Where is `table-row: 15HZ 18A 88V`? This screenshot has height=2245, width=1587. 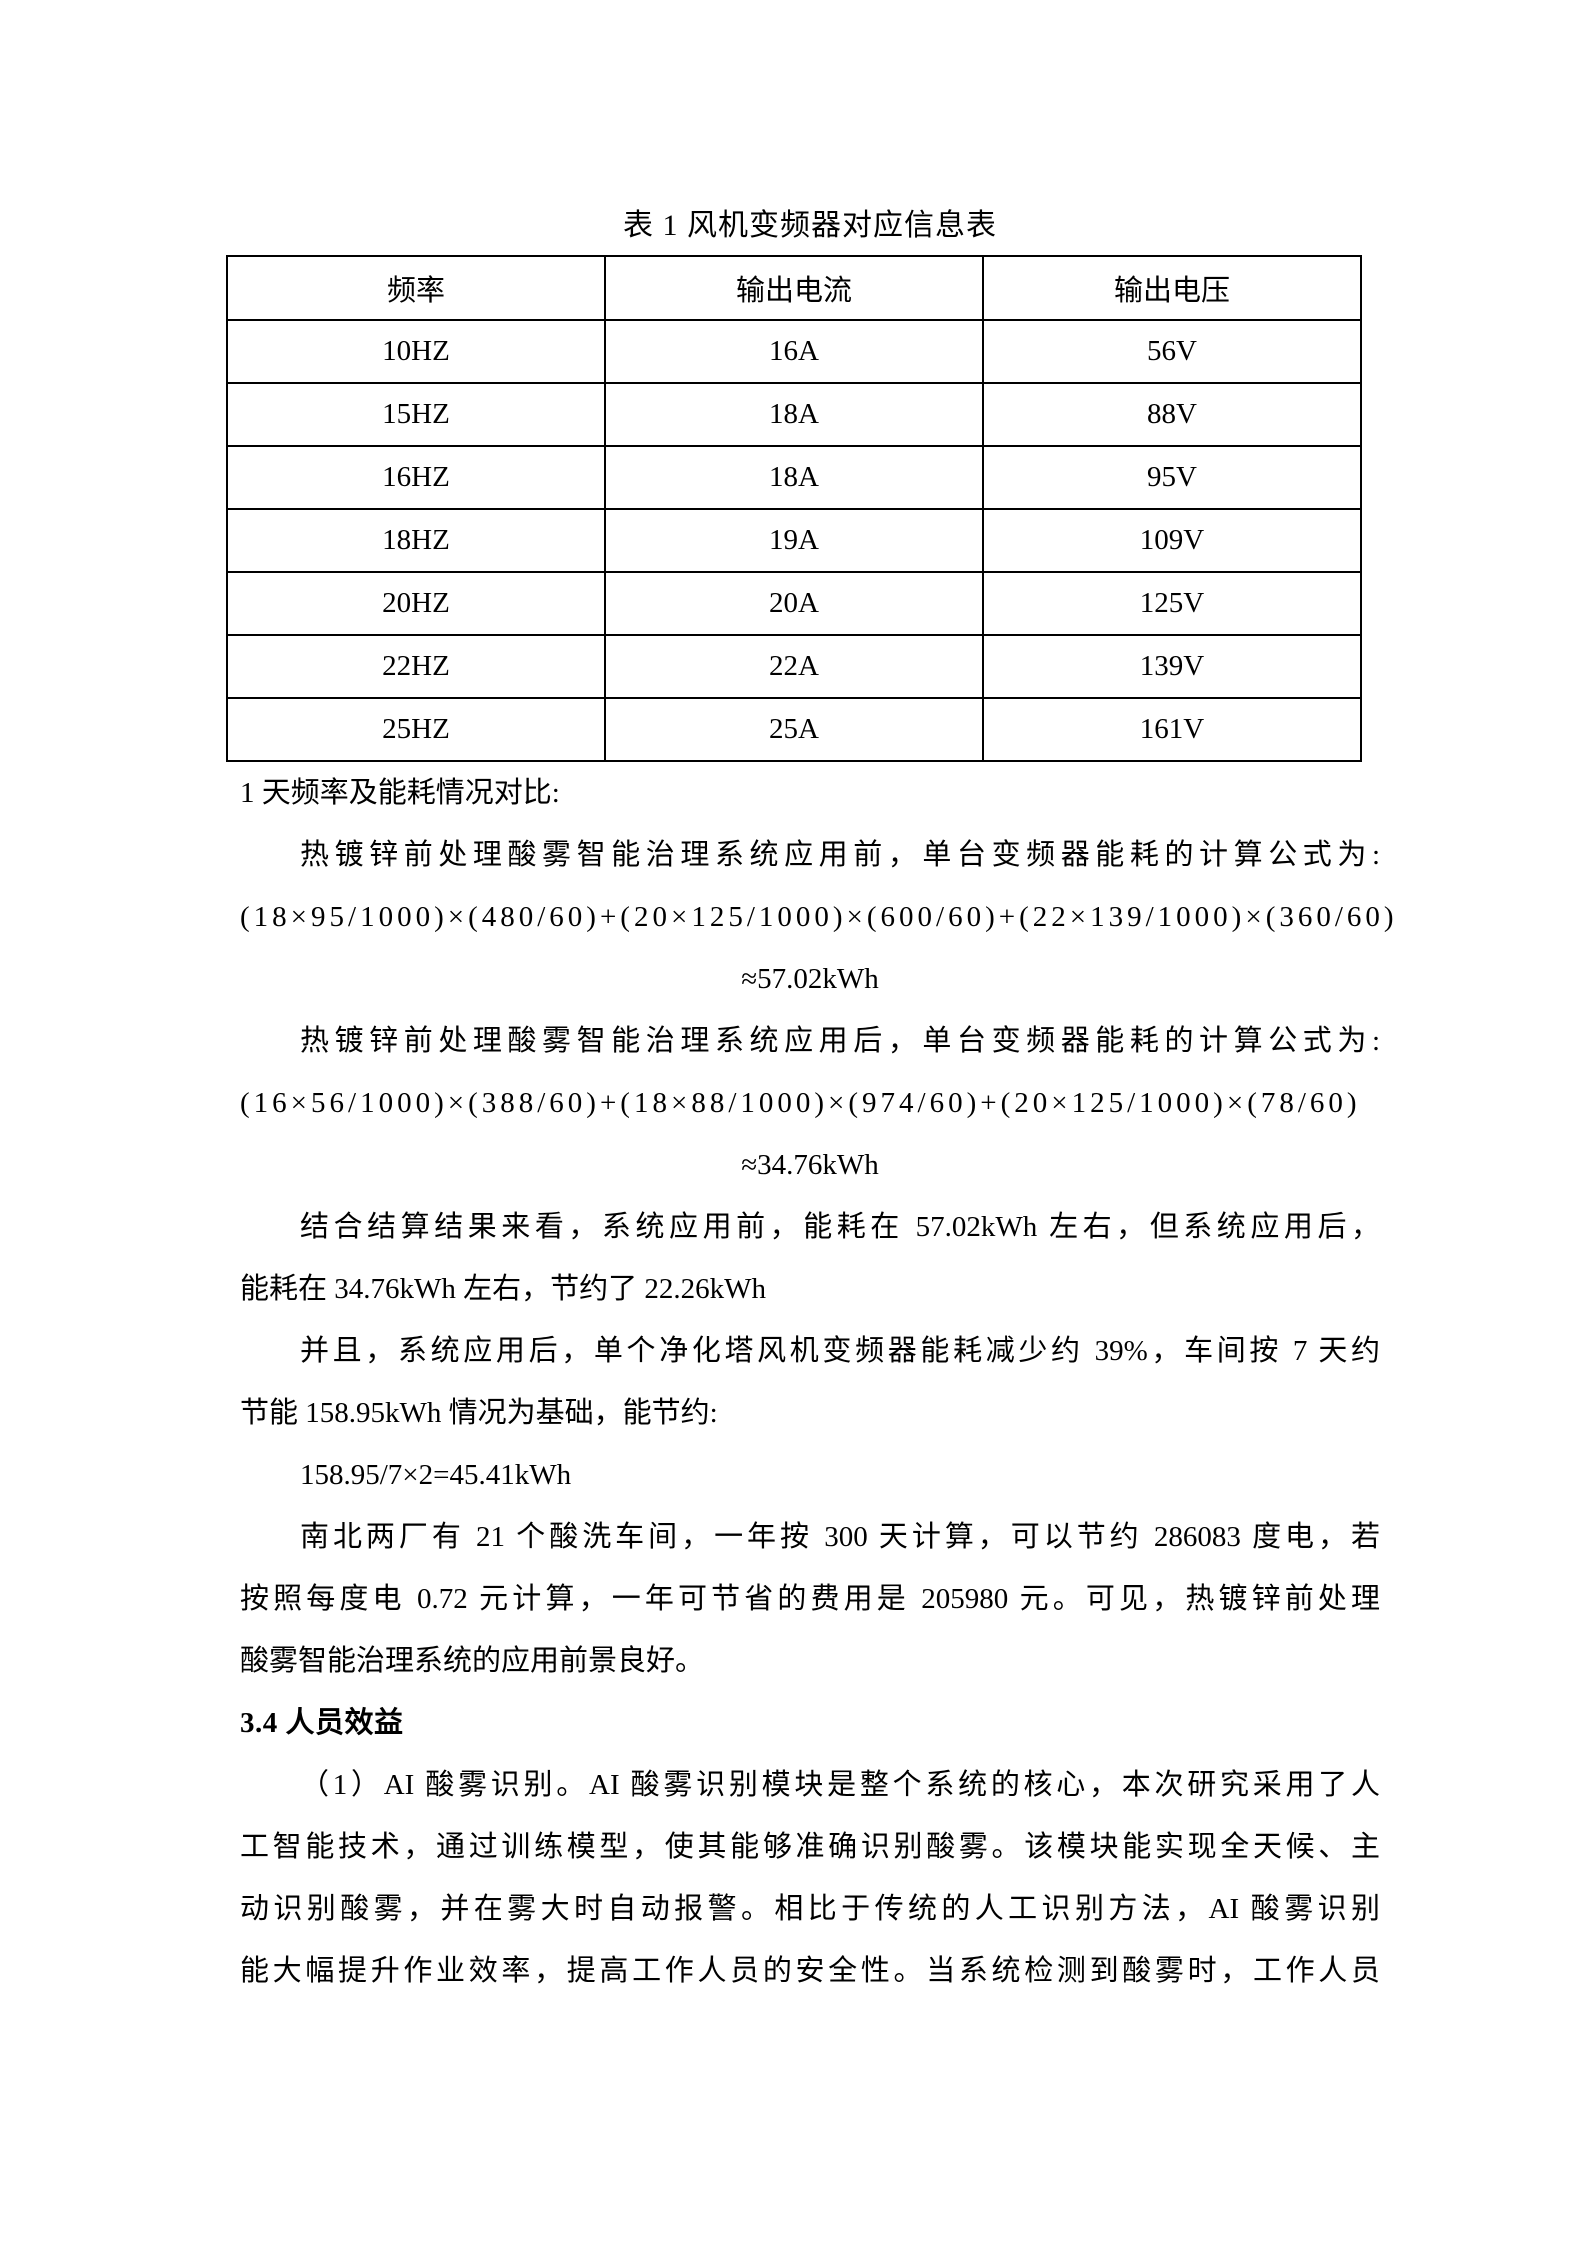 table-row: 15HZ 18A 88V is located at coordinates (794, 414).